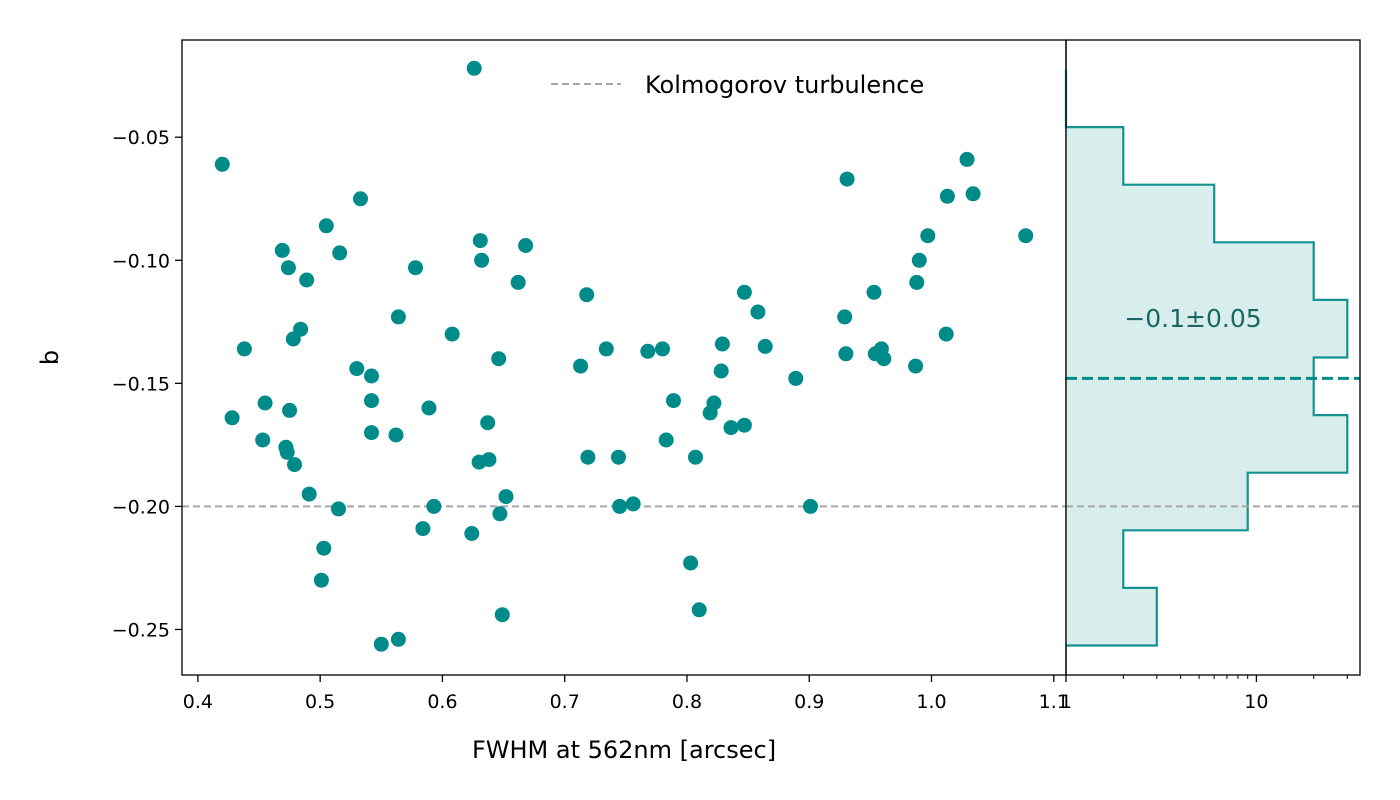  I want to click on hist-x-tick-label: 10, so click(1256, 702).